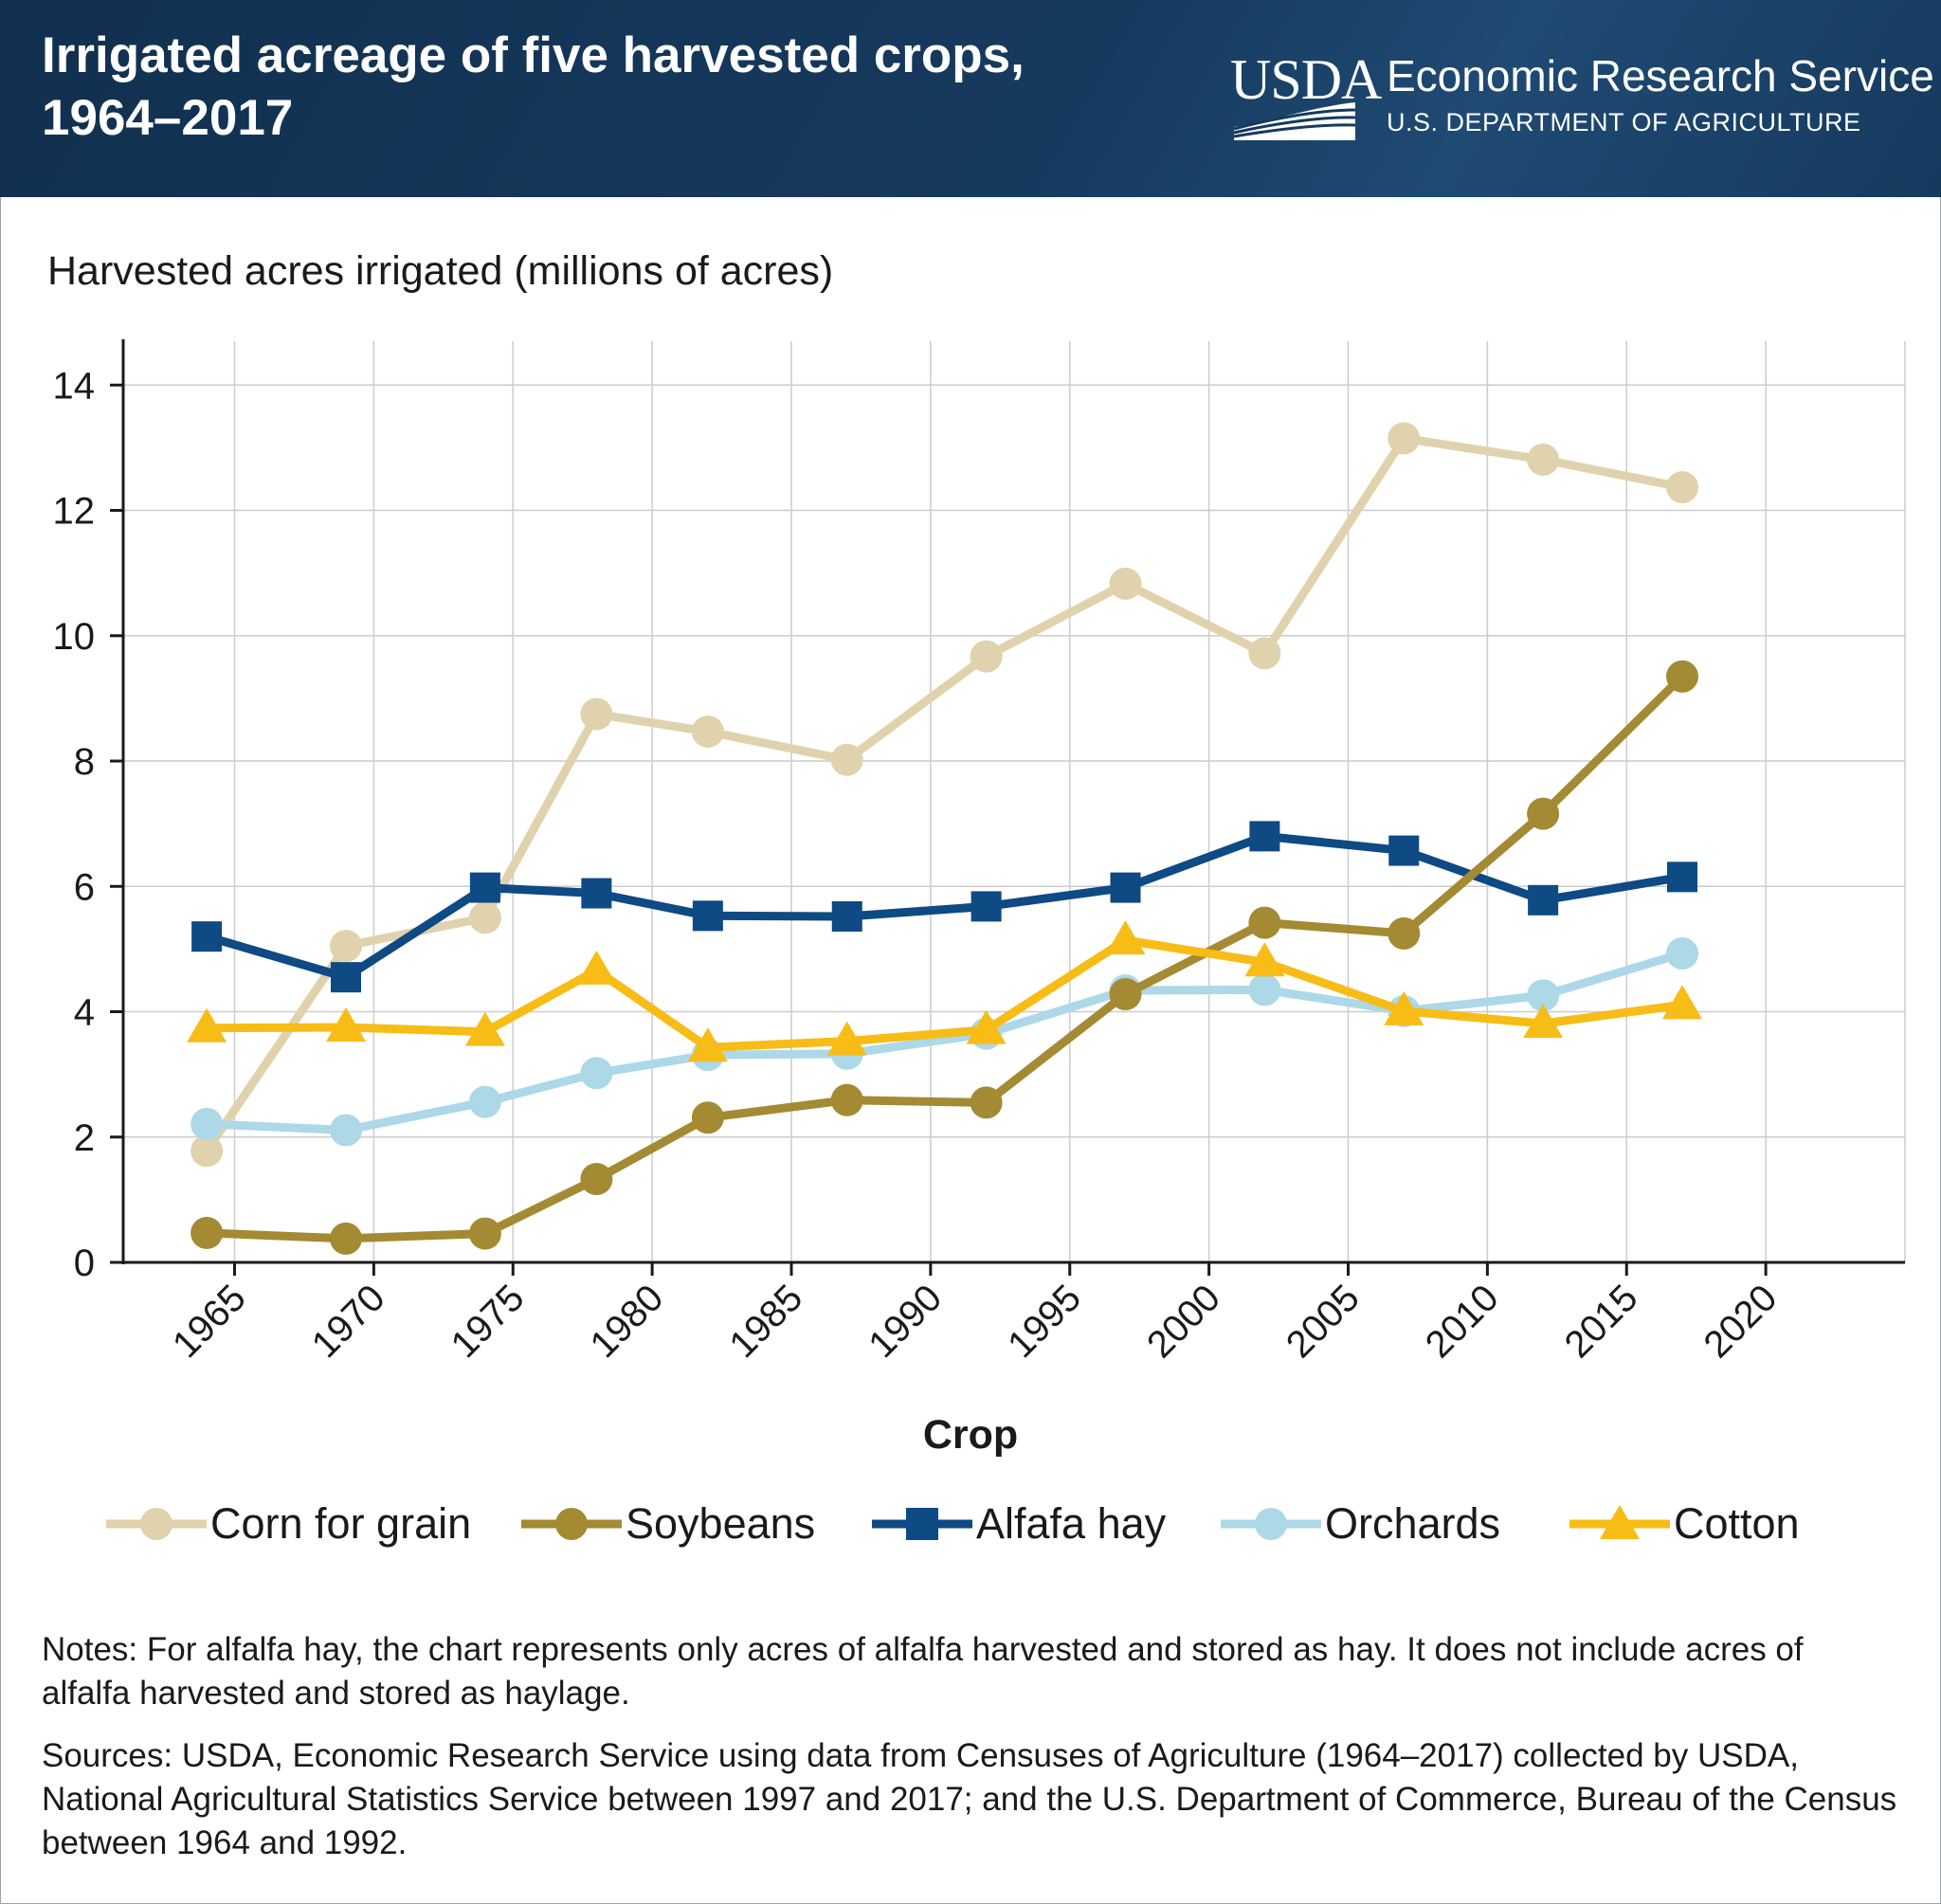 This screenshot has height=1904, width=1941. Describe the element at coordinates (207, 1123) in the screenshot. I see `marker-orchards-1964` at that location.